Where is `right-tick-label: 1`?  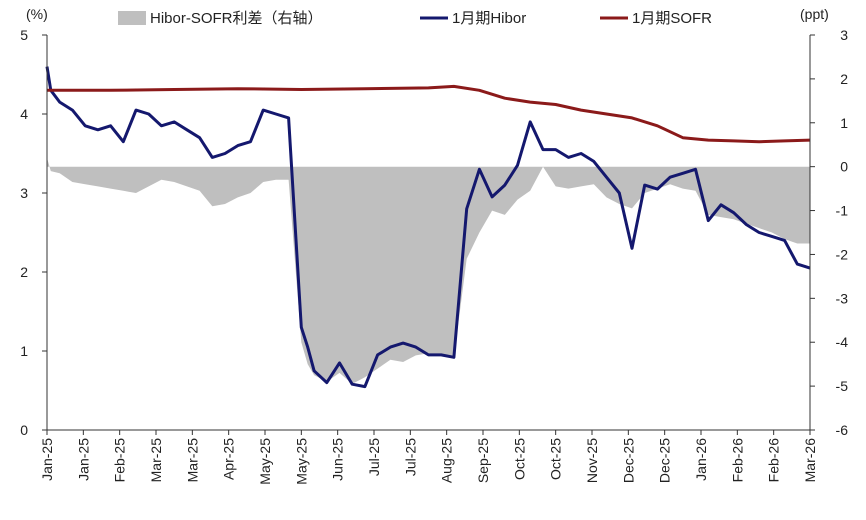
right-tick-label: 1 is located at coordinates (844, 123).